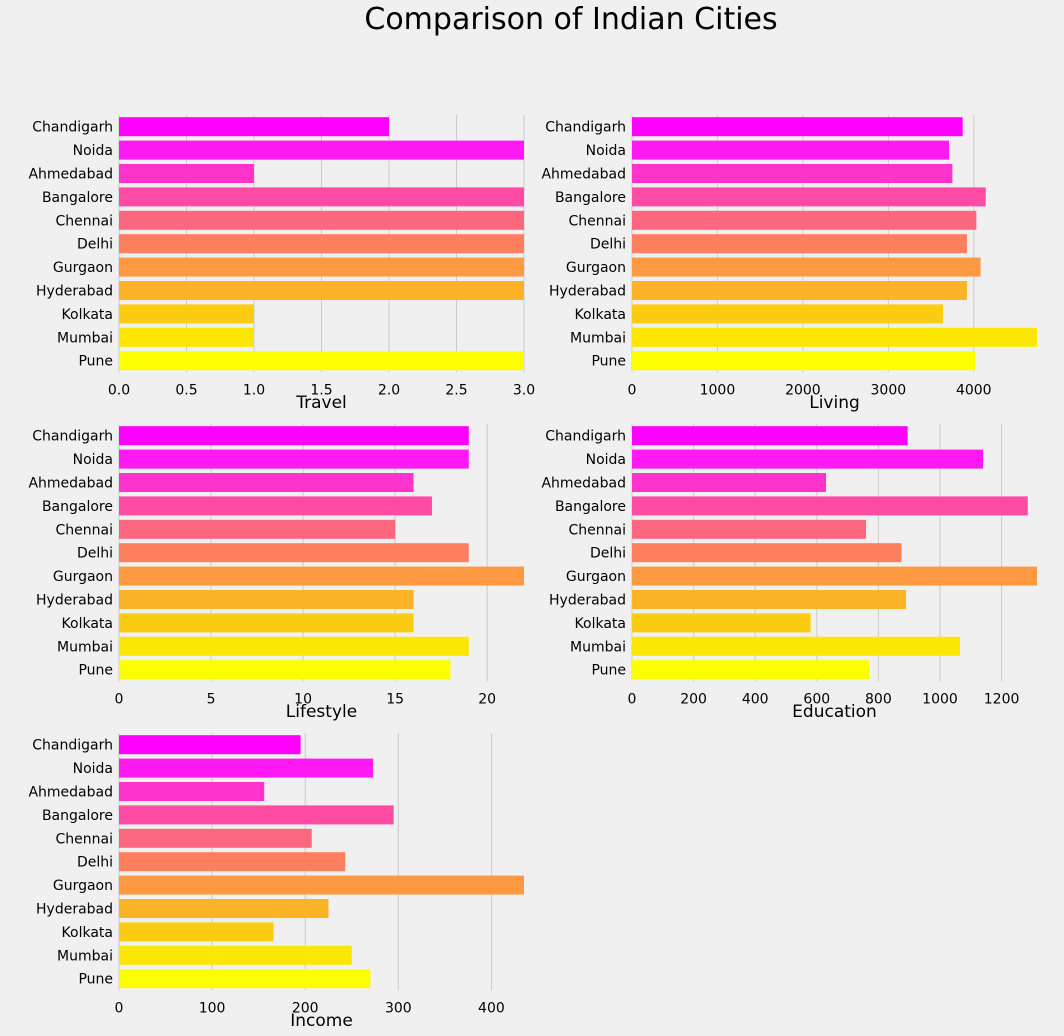 The image size is (1064, 1036). What do you see at coordinates (878, 699) in the screenshot?
I see `tick-label: 800` at bounding box center [878, 699].